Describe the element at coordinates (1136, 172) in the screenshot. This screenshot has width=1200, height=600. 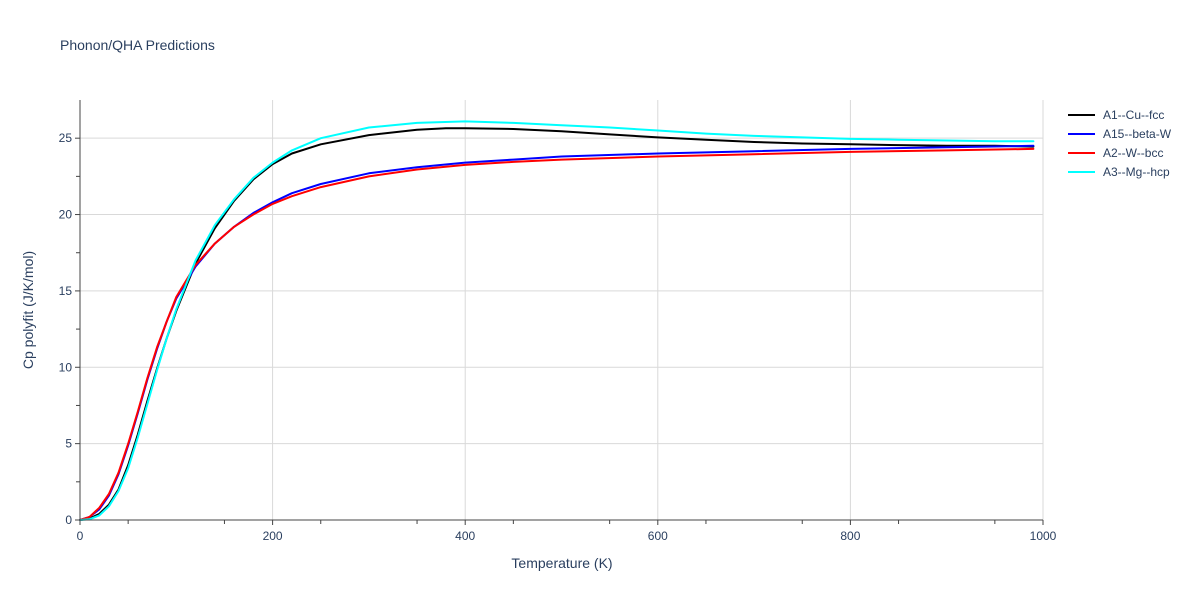
I see `legend-label: A3--Mg--hcp` at that location.